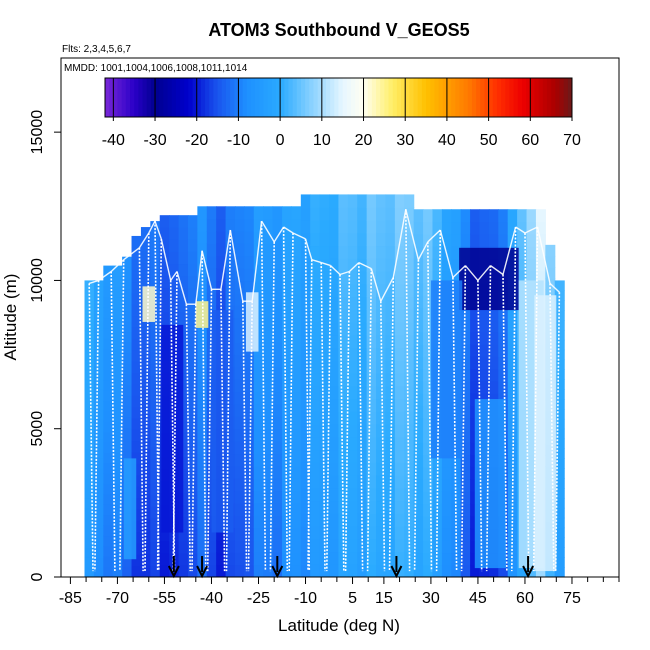  Describe the element at coordinates (277, 572) in the screenshot. I see `flight-marker-arrow` at that location.